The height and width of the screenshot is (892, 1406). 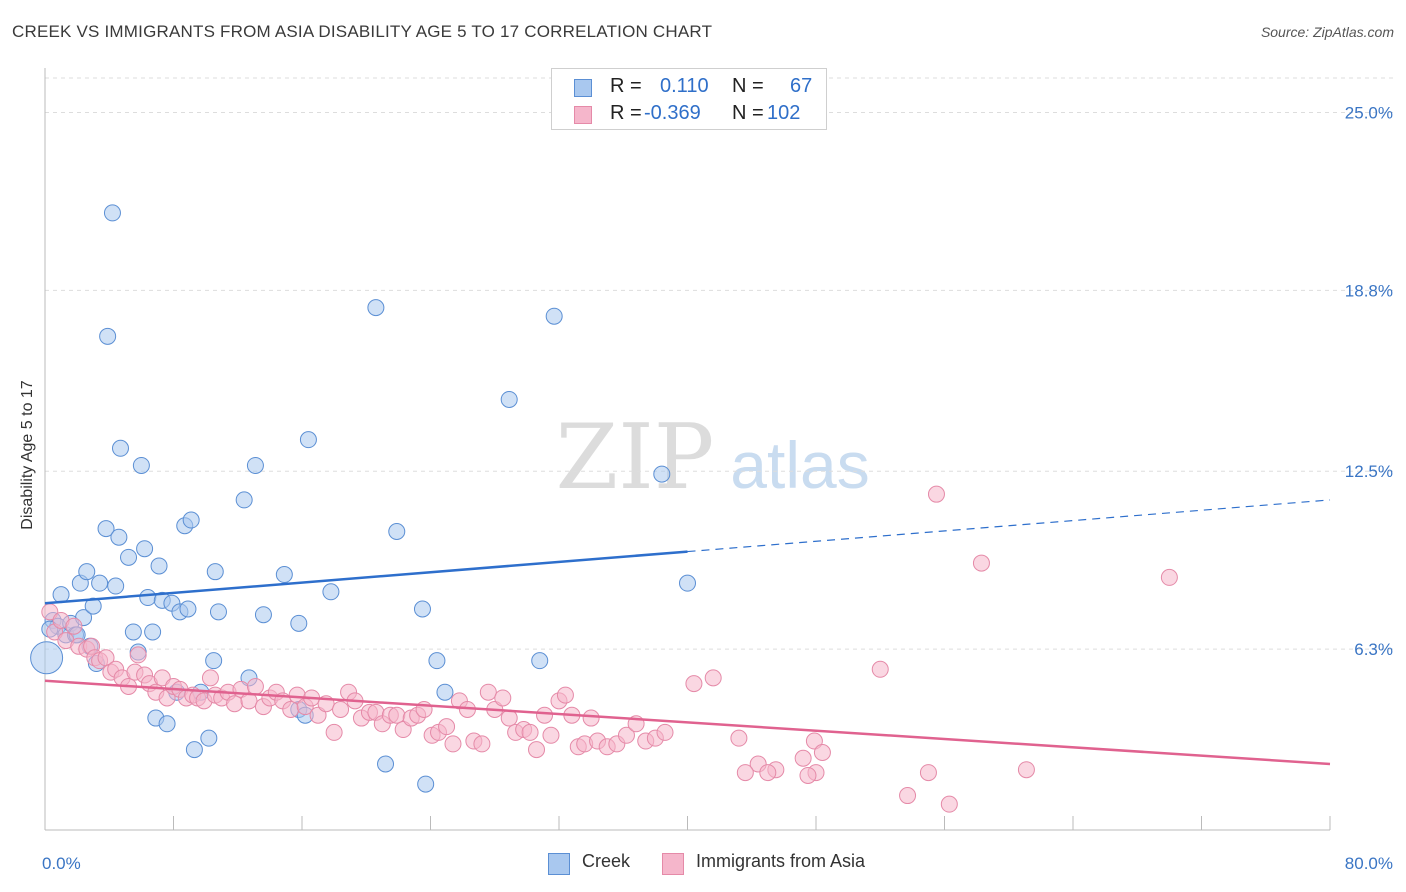 I want to click on asia-n-value: 102, so click(x=784, y=113).